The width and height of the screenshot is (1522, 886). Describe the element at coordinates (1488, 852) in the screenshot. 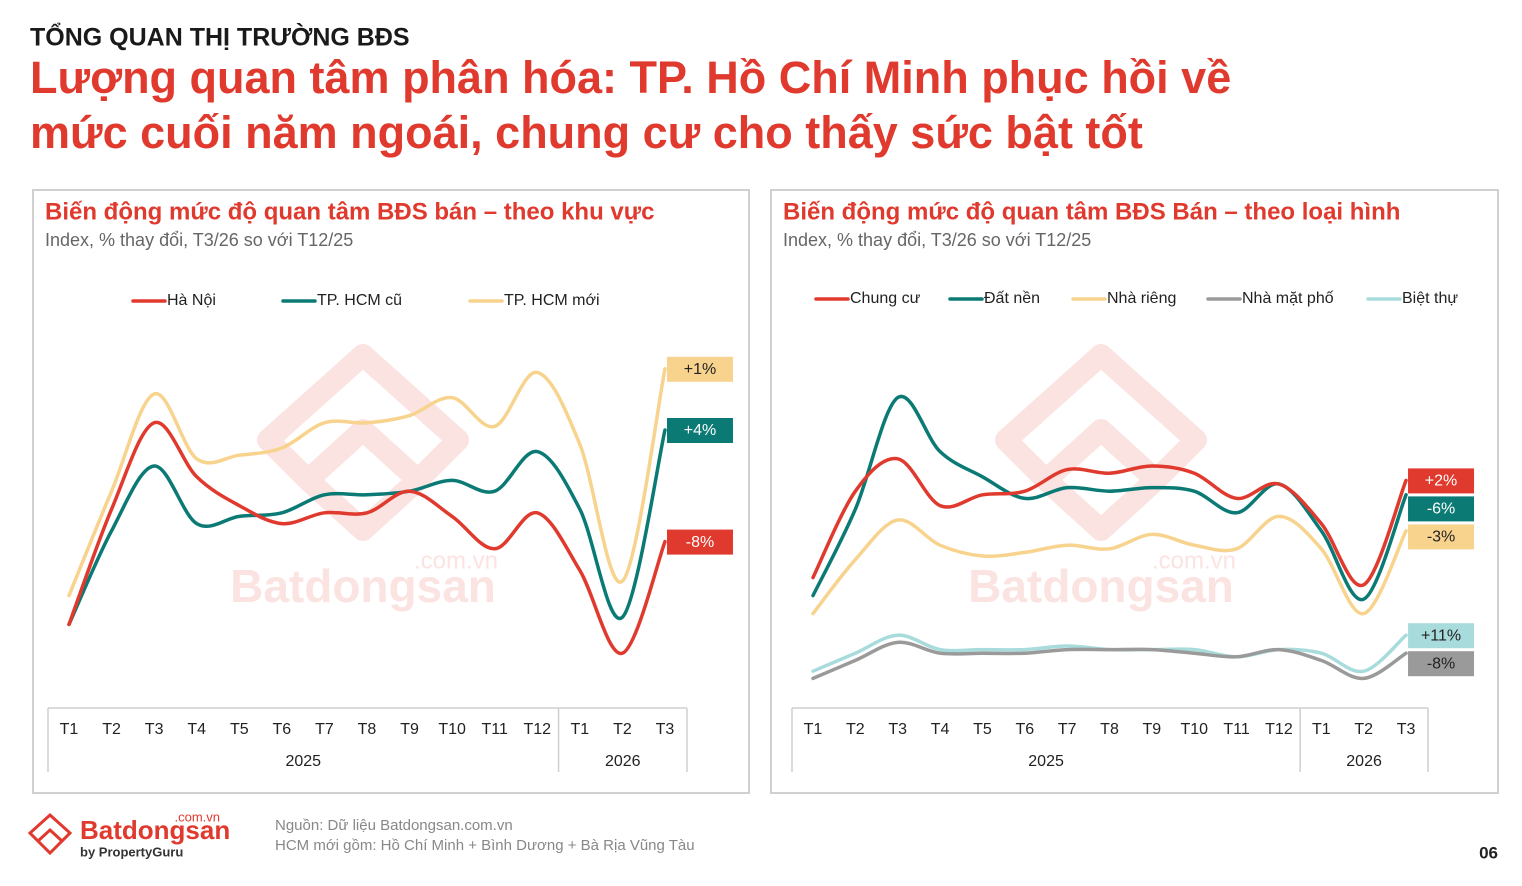

I see `page-number: 06` at that location.